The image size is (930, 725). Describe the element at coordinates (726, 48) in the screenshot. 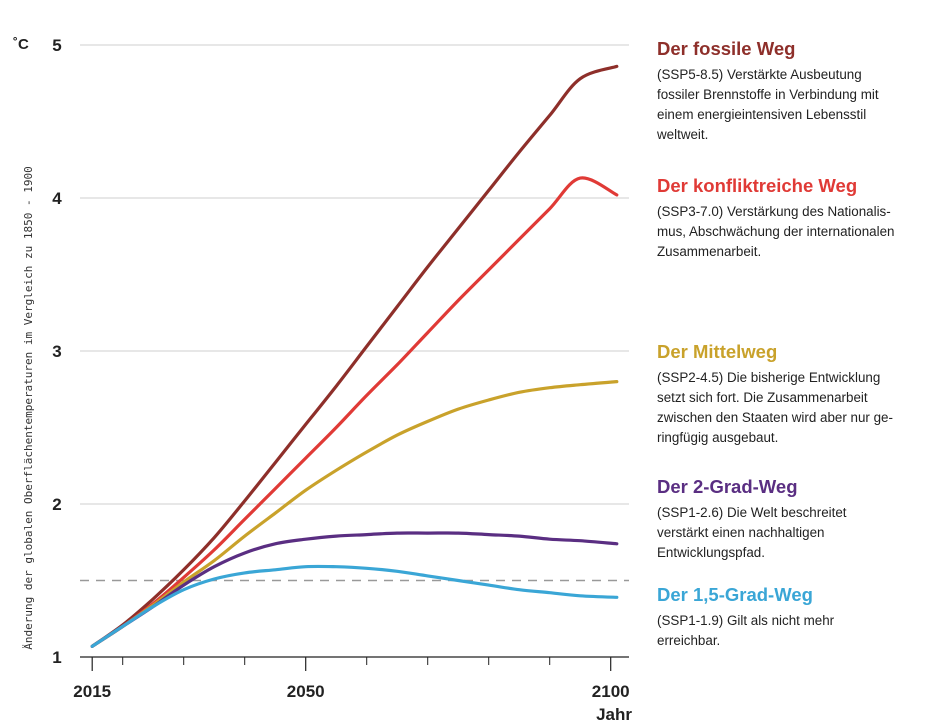

I see `legend-title: Der fossile Weg` at that location.